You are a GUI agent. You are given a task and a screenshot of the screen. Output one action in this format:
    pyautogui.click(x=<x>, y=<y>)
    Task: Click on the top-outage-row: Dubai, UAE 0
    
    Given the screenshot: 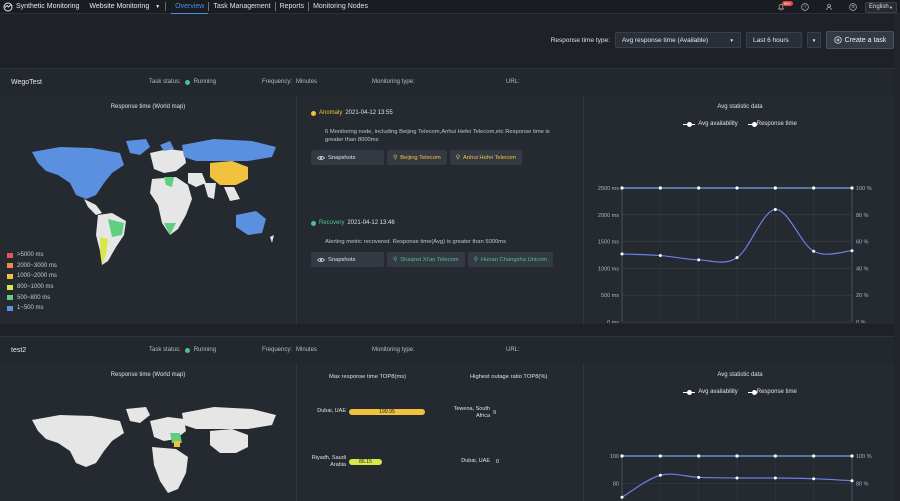 What is the action you would take?
    pyautogui.click(x=471, y=461)
    